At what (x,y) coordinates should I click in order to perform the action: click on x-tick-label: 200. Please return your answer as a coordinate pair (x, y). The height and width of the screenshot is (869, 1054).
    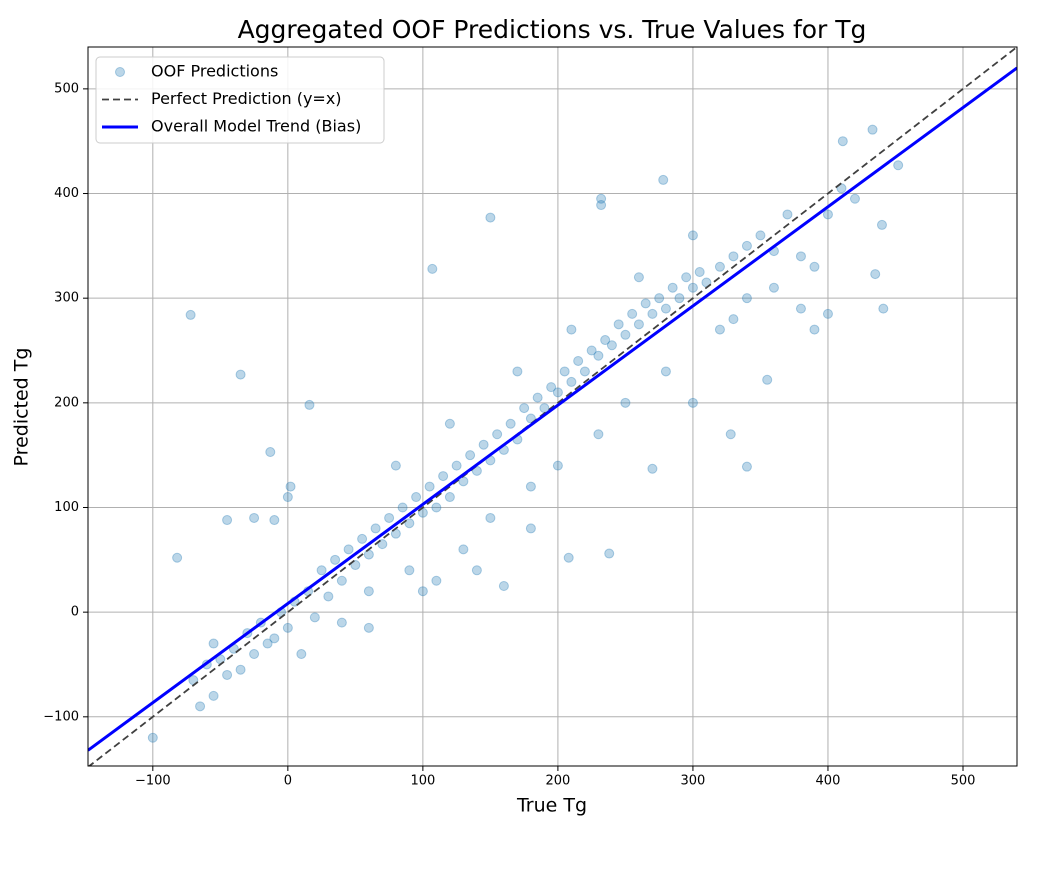
    Looking at the image, I should click on (557, 781).